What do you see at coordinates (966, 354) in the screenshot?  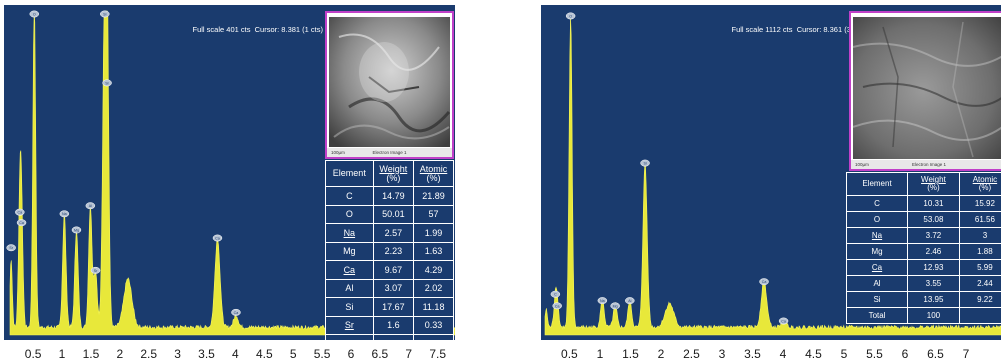 I see `x-tick-label: 7` at bounding box center [966, 354].